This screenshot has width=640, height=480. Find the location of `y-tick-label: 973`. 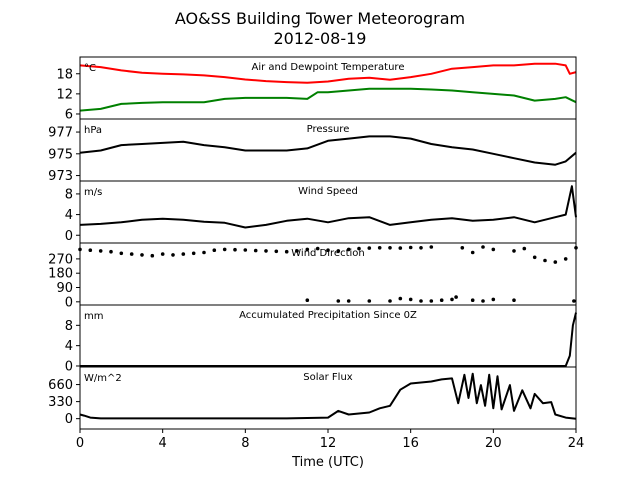

y-tick-label: 973 is located at coordinates (60, 176).